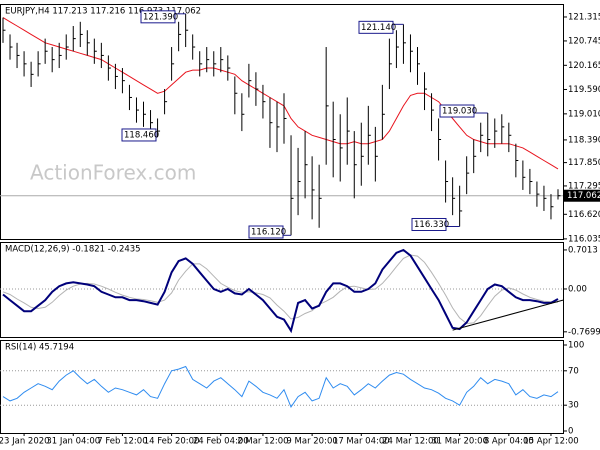 The height and width of the screenshot is (450, 600). I want to click on annotation-label: 118.460, so click(141, 135).